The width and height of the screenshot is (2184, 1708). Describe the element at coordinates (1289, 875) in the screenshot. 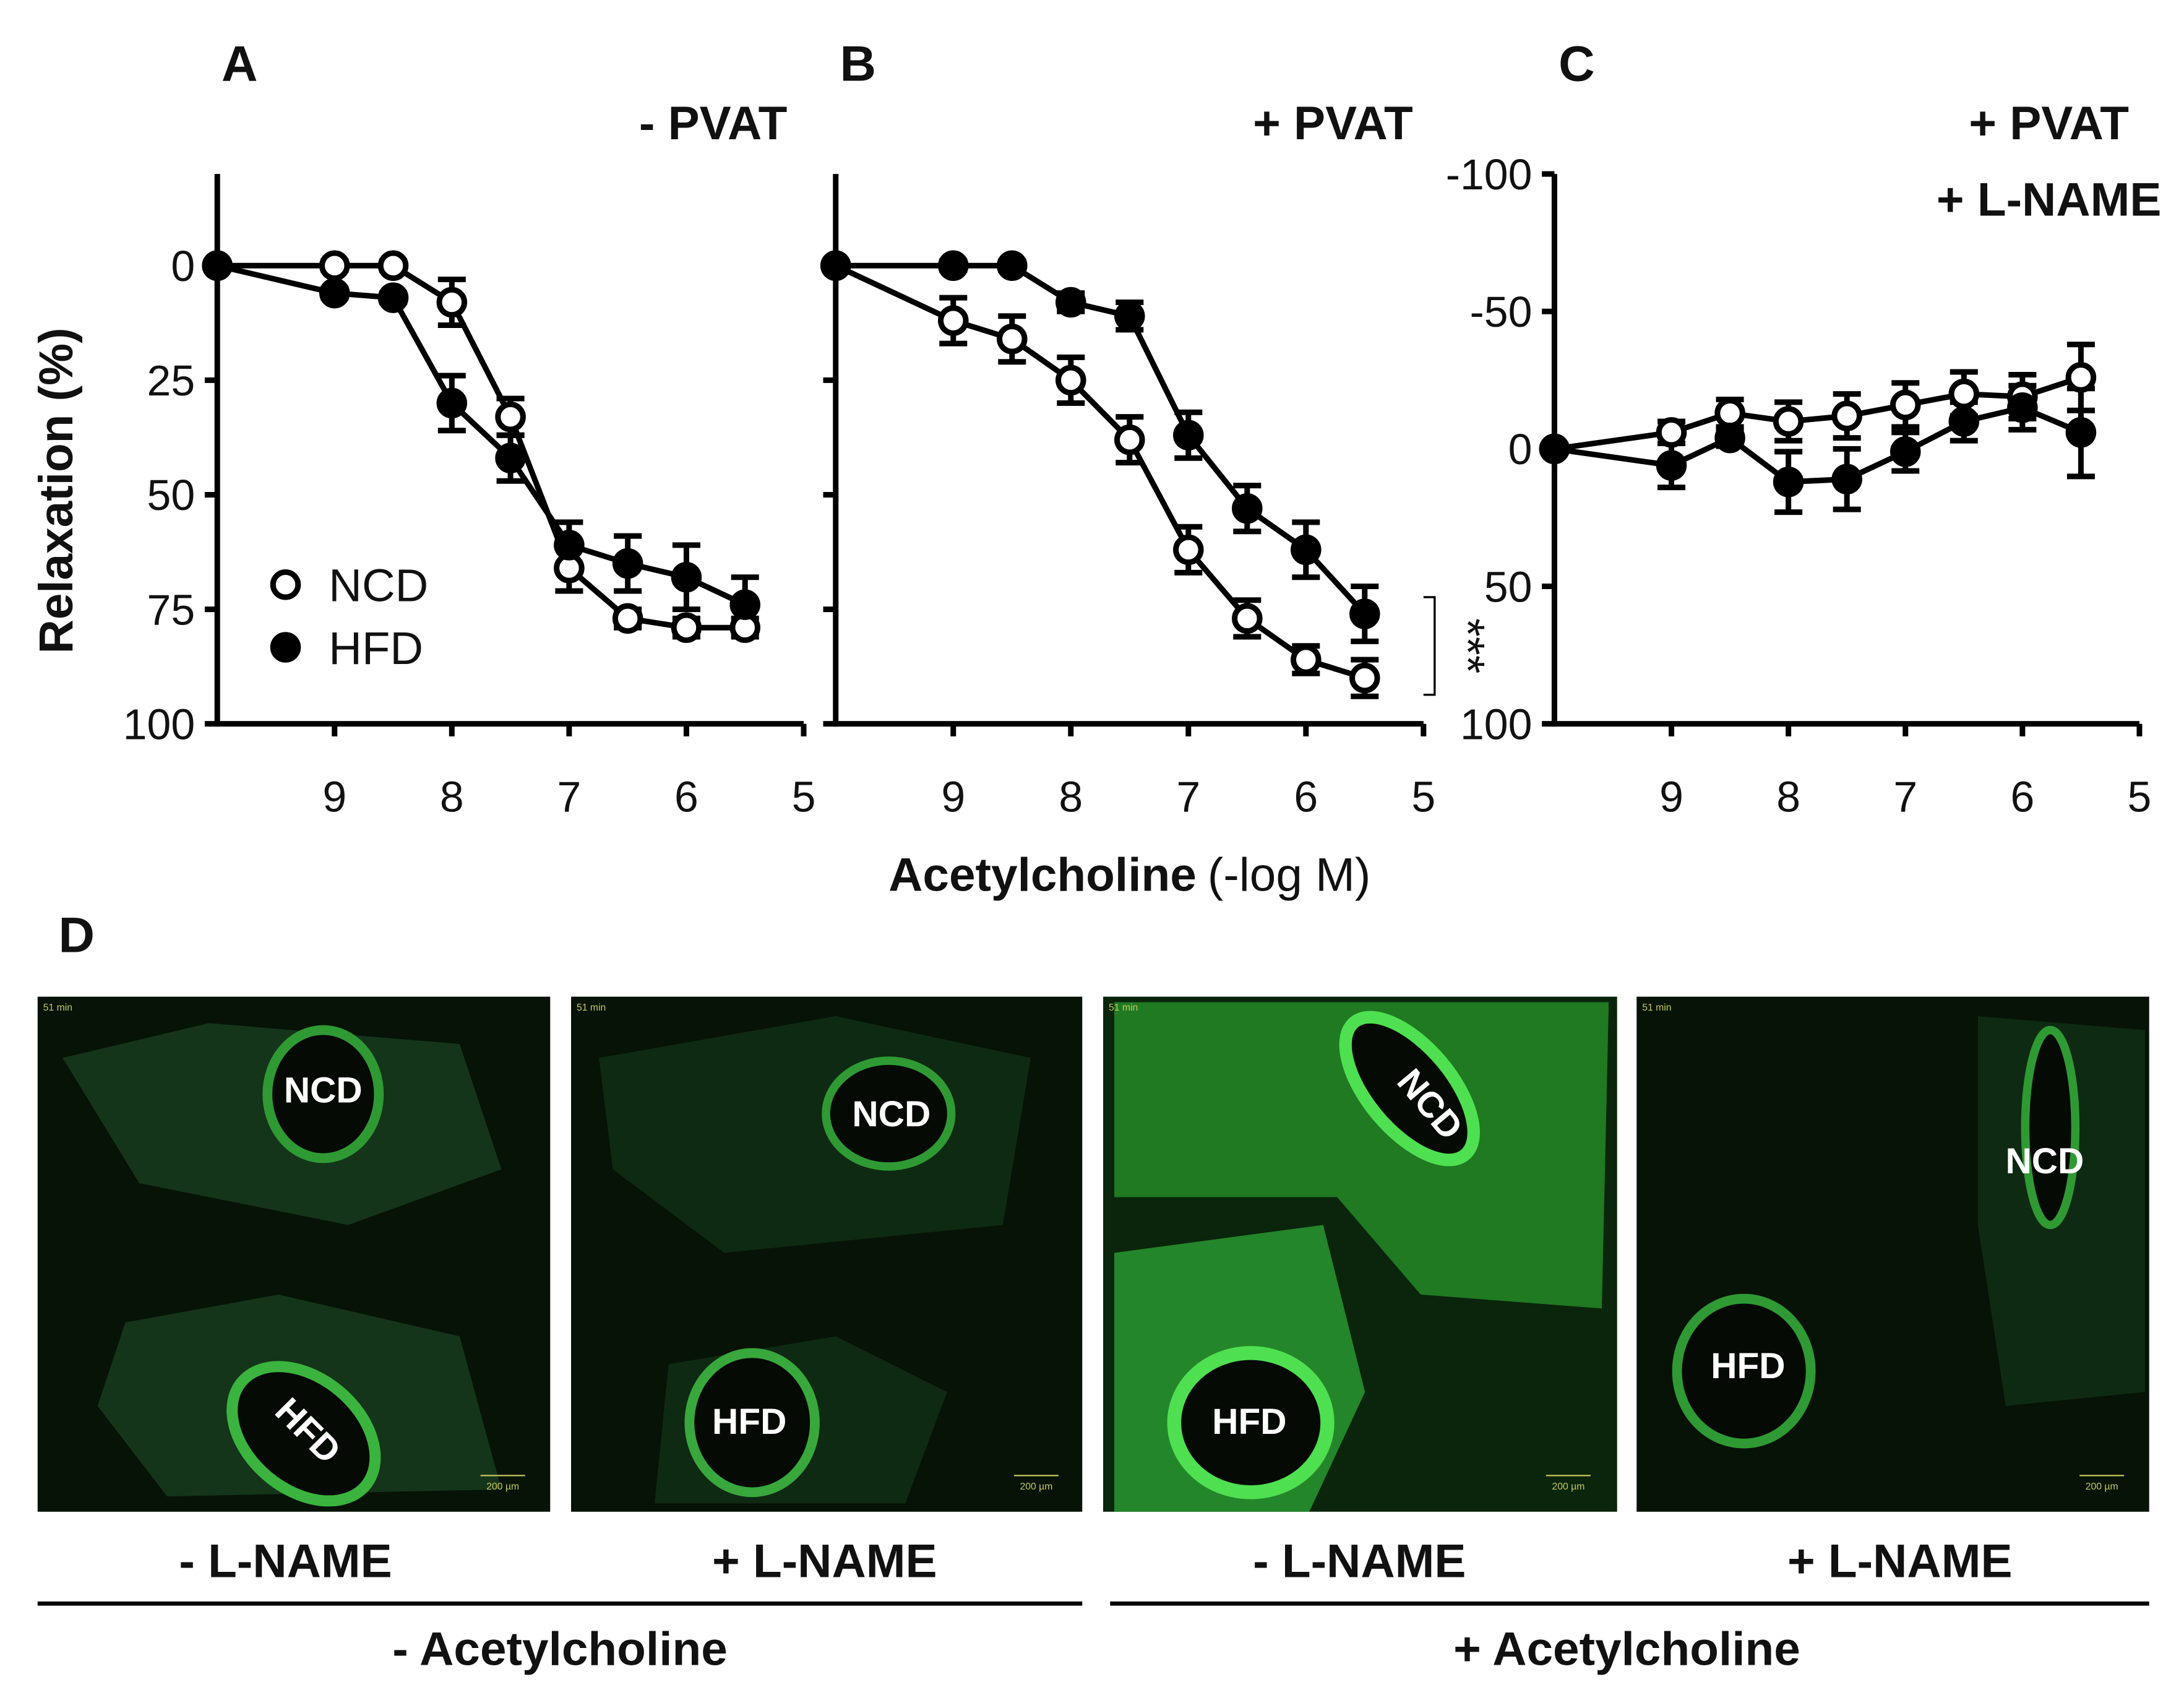

I see `x-axis-label-part: (-log M)` at that location.